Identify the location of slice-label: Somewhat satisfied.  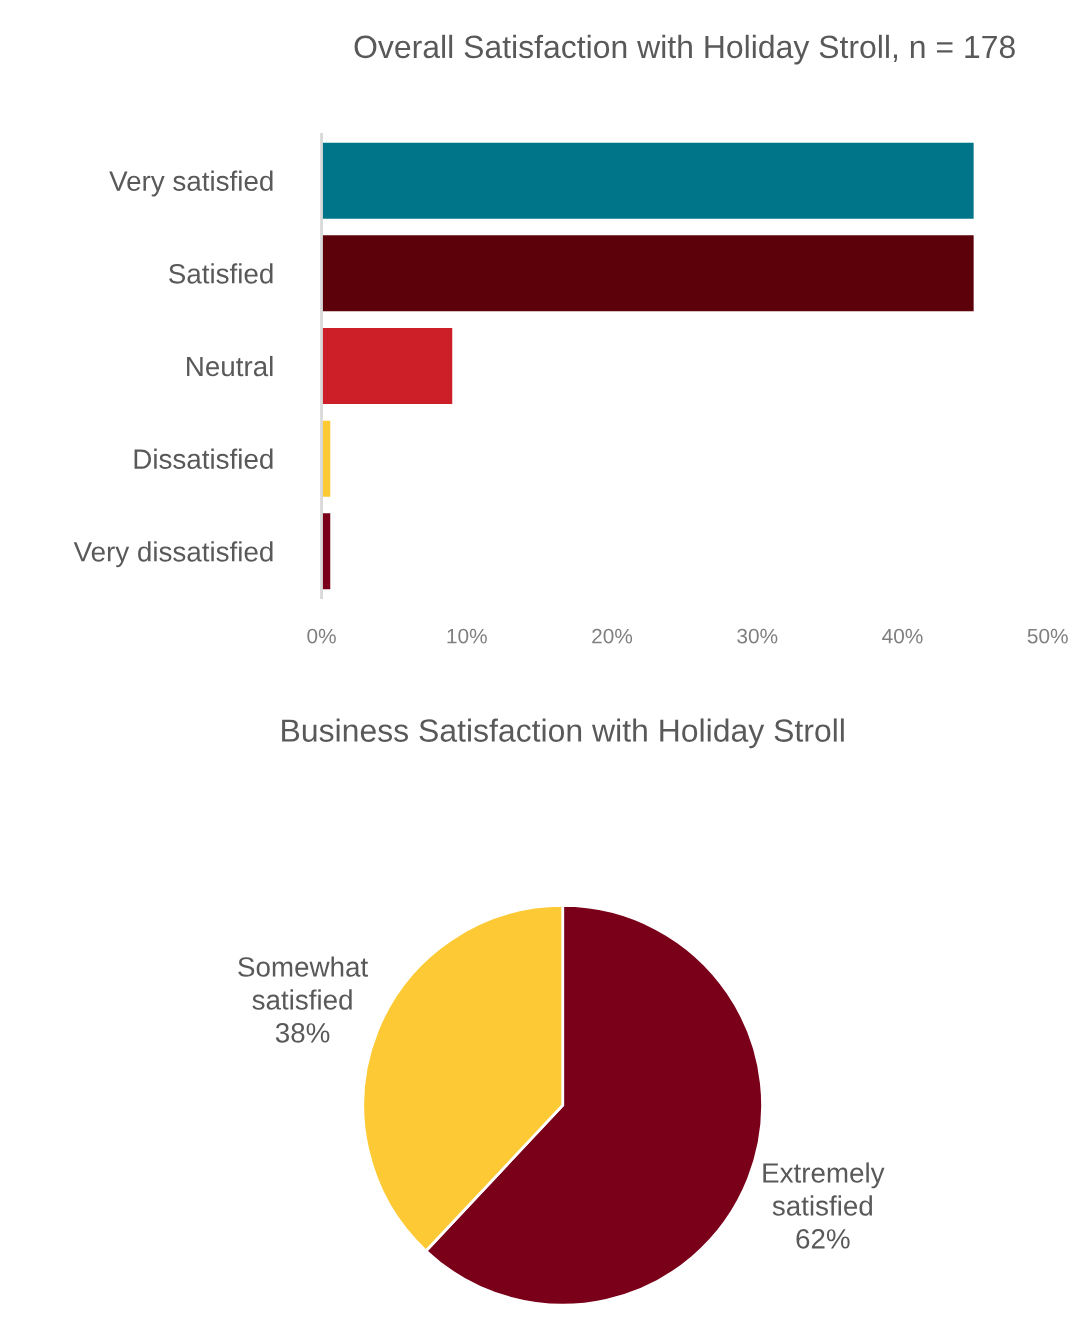
(303, 983).